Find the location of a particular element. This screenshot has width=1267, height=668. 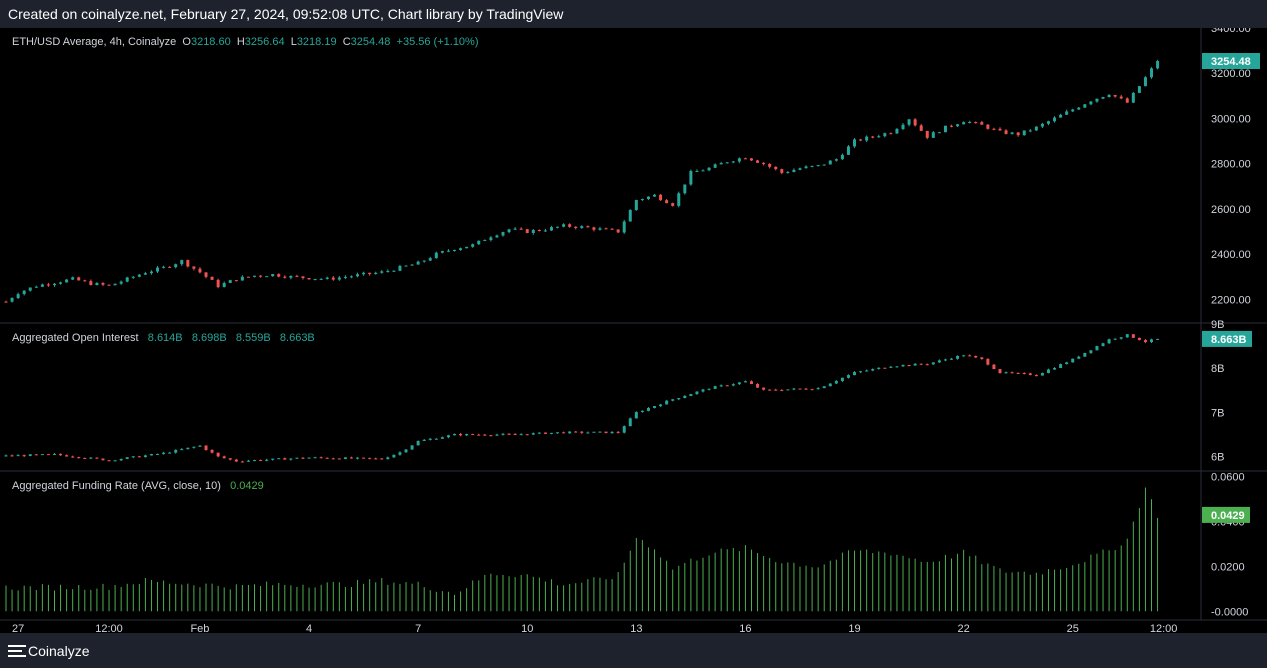

oi-legend-open: 8.614B is located at coordinates (165, 338).